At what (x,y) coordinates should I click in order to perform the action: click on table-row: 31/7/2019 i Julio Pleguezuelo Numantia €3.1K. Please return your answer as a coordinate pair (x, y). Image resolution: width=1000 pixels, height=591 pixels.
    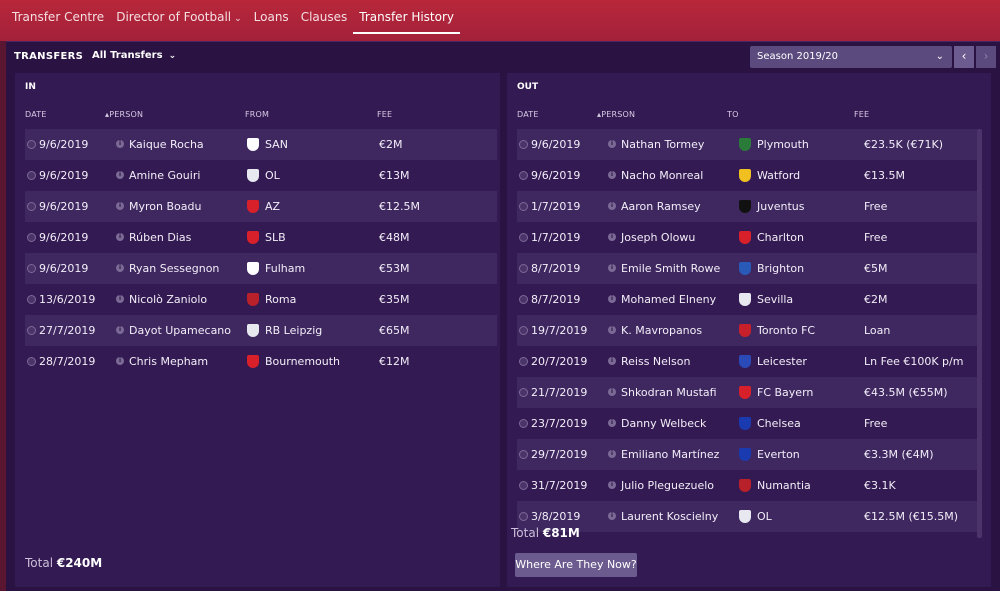
    Looking at the image, I should click on (747, 485).